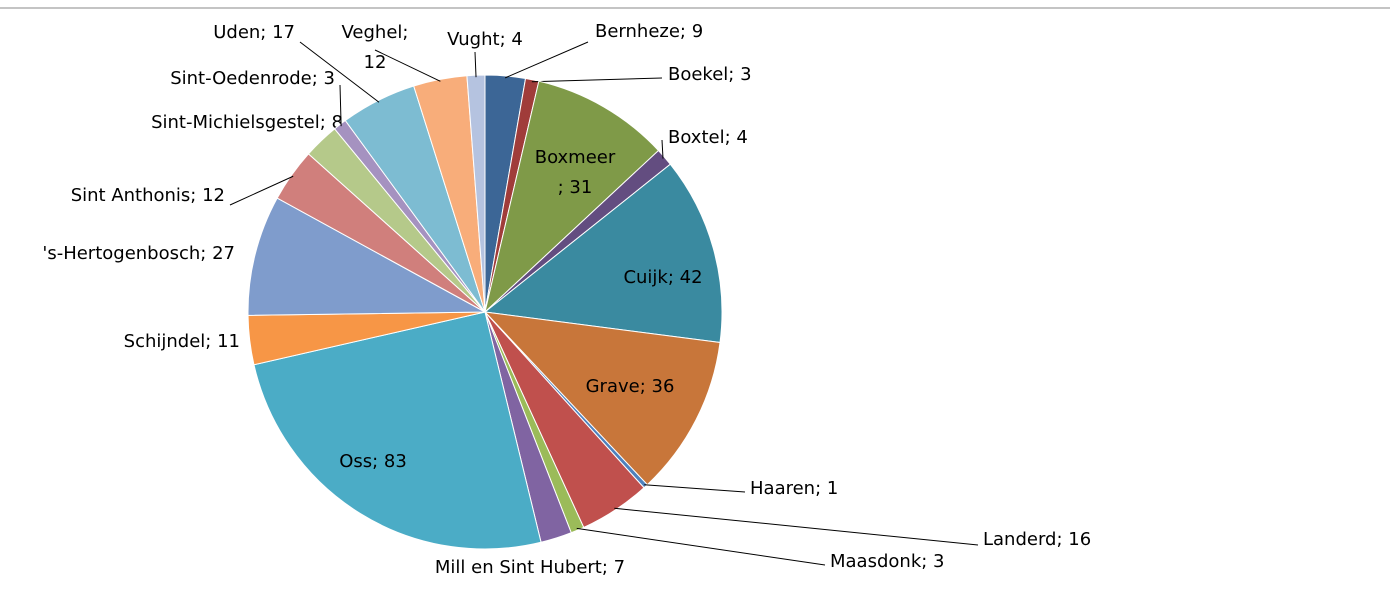 The height and width of the screenshot is (609, 1390). What do you see at coordinates (708, 137) in the screenshot?
I see `data-label: Boxtel; 4` at bounding box center [708, 137].